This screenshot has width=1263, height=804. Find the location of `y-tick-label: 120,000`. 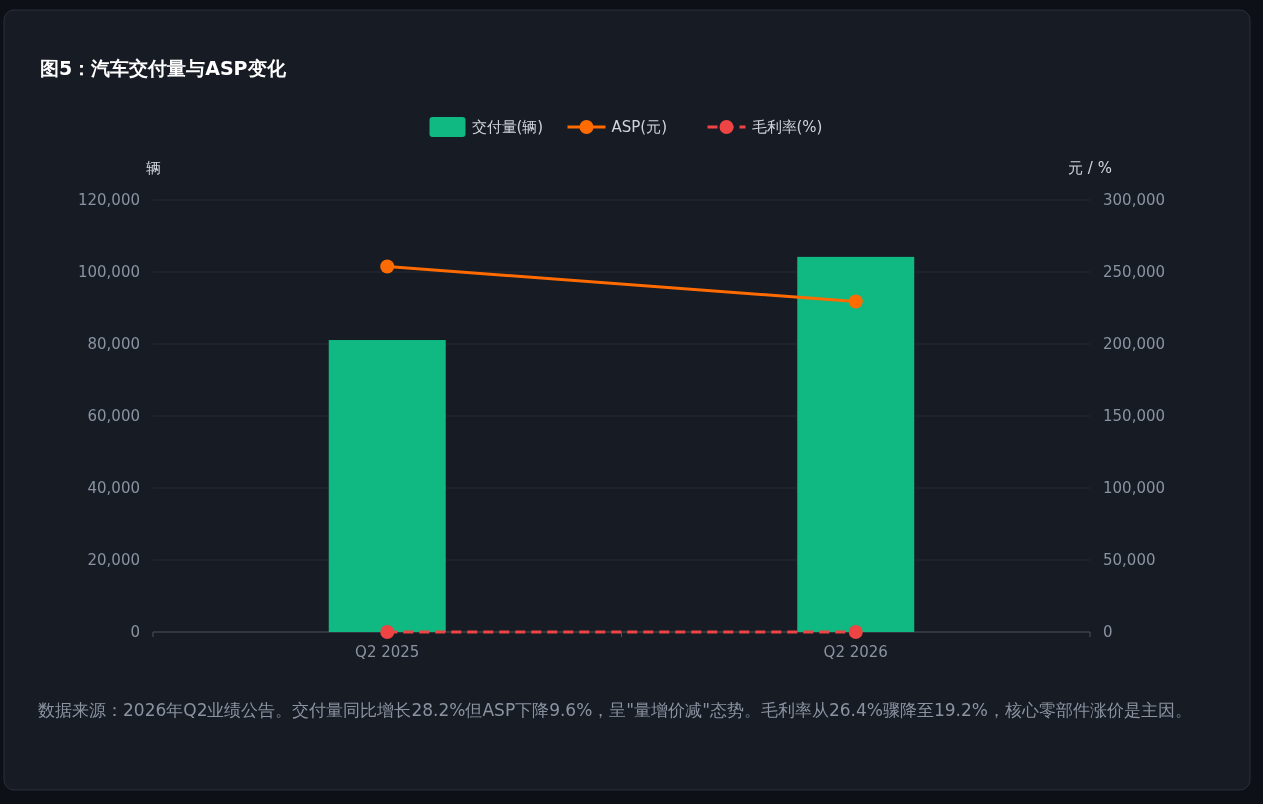

y-tick-label: 120,000 is located at coordinates (108, 200).